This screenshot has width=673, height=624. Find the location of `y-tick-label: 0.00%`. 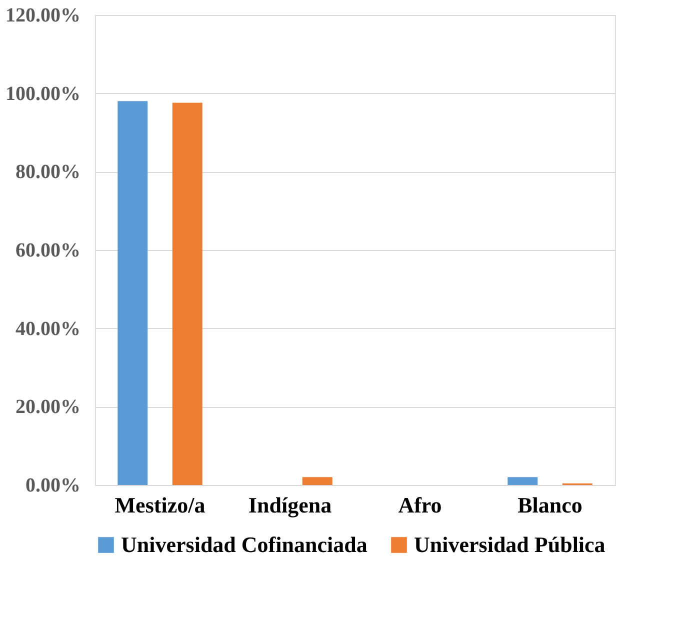

y-tick-label: 0.00% is located at coordinates (53, 485).